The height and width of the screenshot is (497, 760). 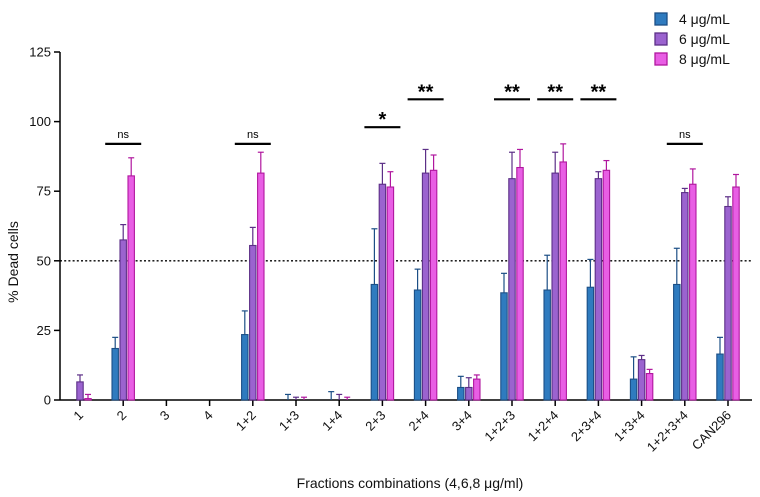 What do you see at coordinates (629, 426) in the screenshot?
I see `x-tick-label: 1+3+4` at bounding box center [629, 426].